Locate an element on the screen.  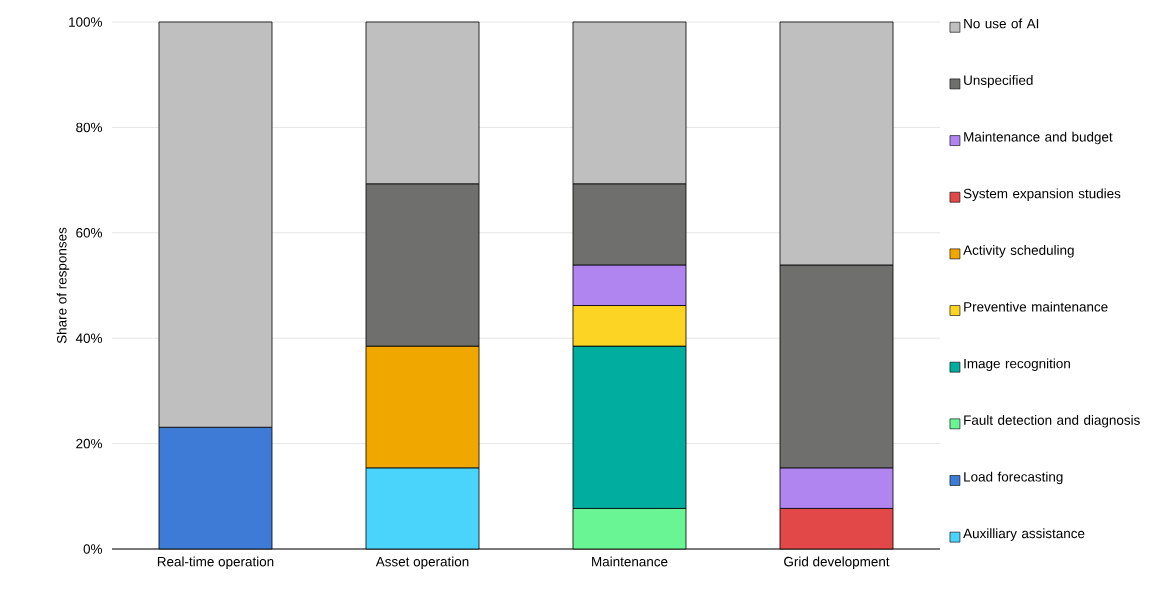
x-tick-label: Grid development is located at coordinates (837, 563).